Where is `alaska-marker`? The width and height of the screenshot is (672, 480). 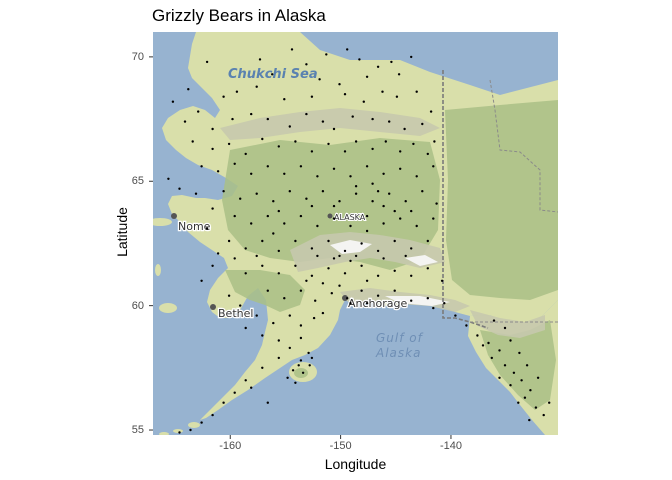
alaska-marker is located at coordinates (330, 216).